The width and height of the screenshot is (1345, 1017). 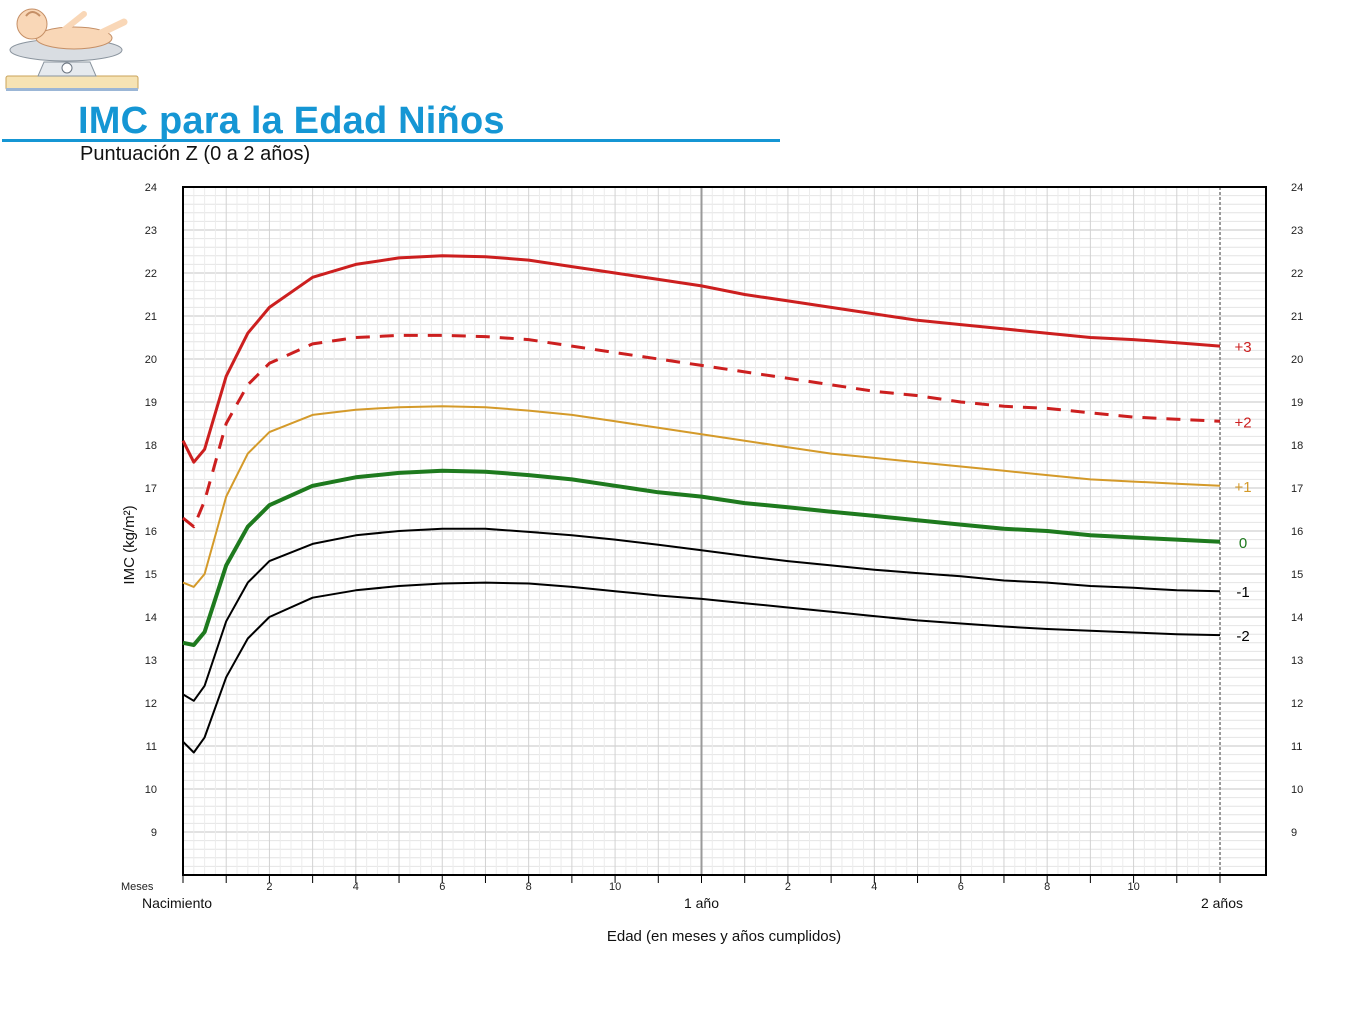 I want to click on y-tick-label-right: 18, so click(x=1297, y=446).